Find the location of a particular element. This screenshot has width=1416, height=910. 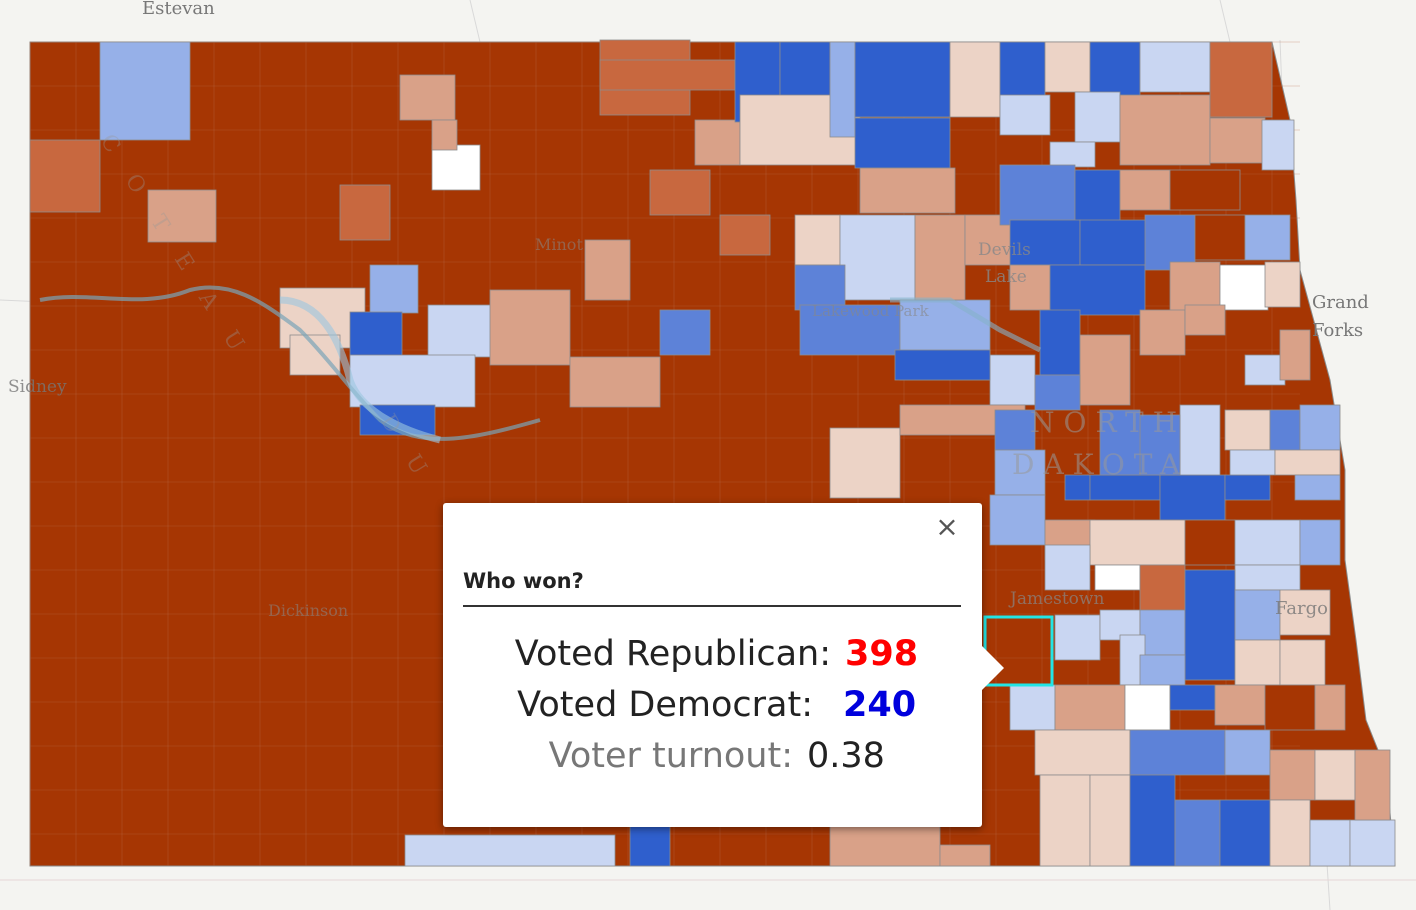

close-icon: × is located at coordinates (947, 526).